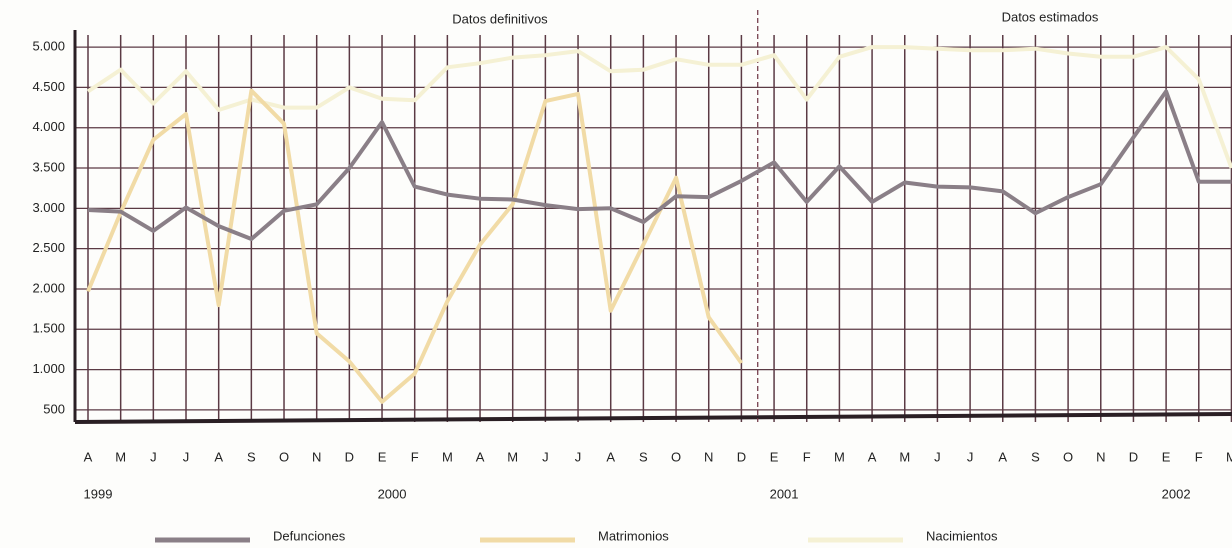 Image resolution: width=1232 pixels, height=548 pixels. I want to click on y-tick-label: 3.500, so click(48, 166).